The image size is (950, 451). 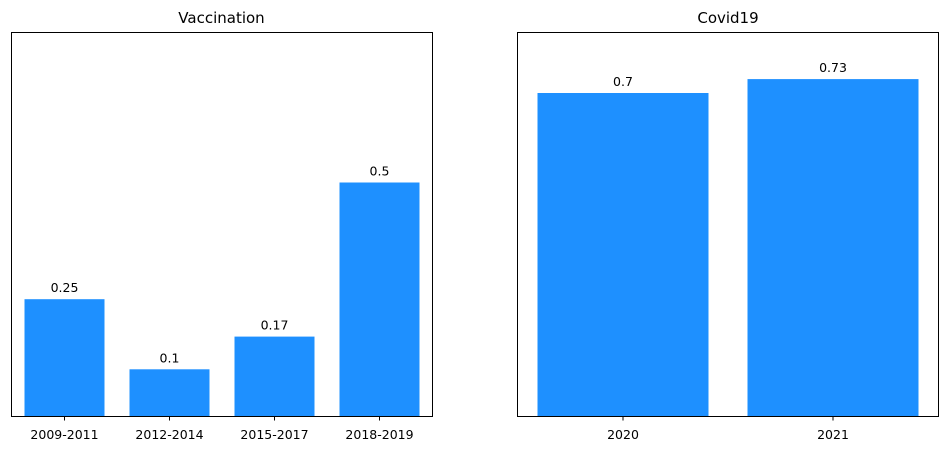 What do you see at coordinates (379, 434) in the screenshot?
I see `vaccination-tick-label-3: 2018-2019` at bounding box center [379, 434].